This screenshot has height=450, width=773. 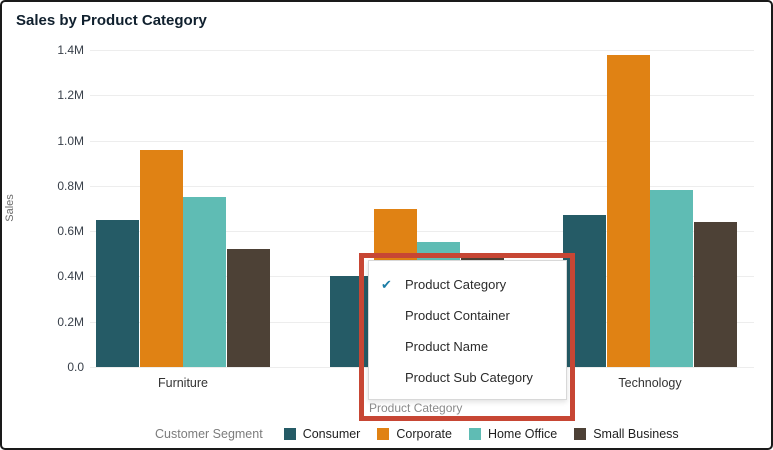 What do you see at coordinates (386, 284) in the screenshot?
I see `checkmark-icon: ✔` at bounding box center [386, 284].